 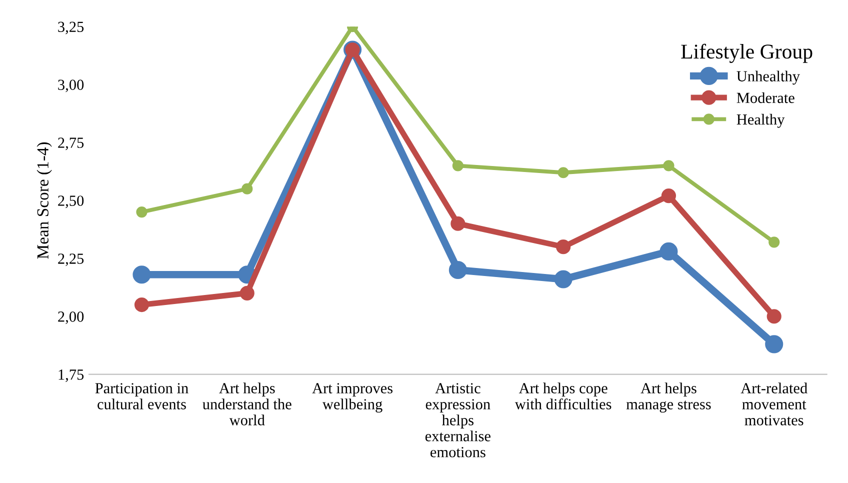 What do you see at coordinates (141, 396) in the screenshot?
I see `x-tick-label: Participation in cultural events` at bounding box center [141, 396].